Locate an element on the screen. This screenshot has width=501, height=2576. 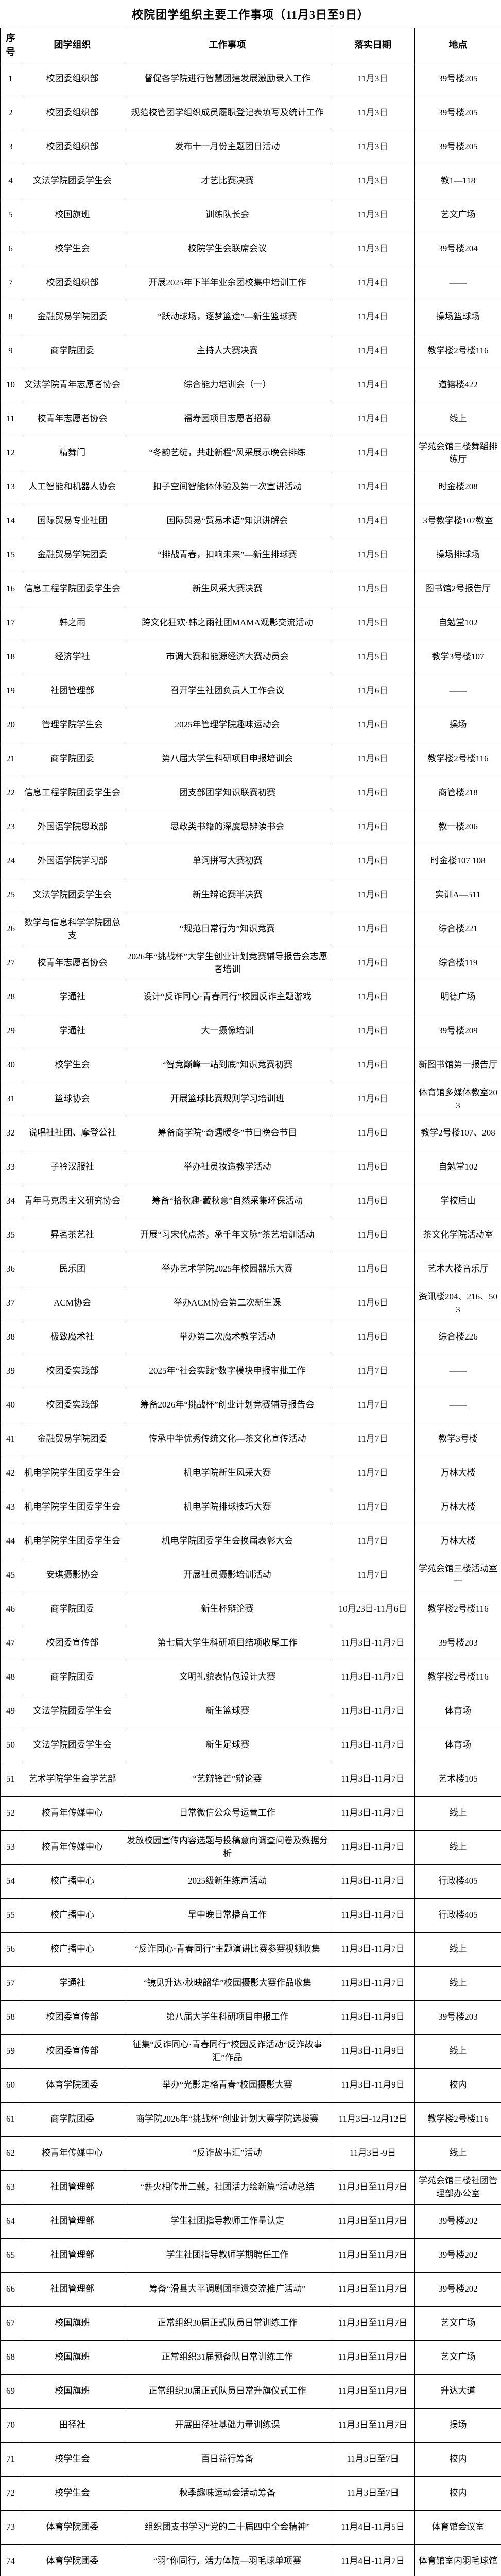
table-row: 54 校广播中心 2025级新生练声活动 11月3日-11月7日 行政楼405 is located at coordinates (251, 1881).